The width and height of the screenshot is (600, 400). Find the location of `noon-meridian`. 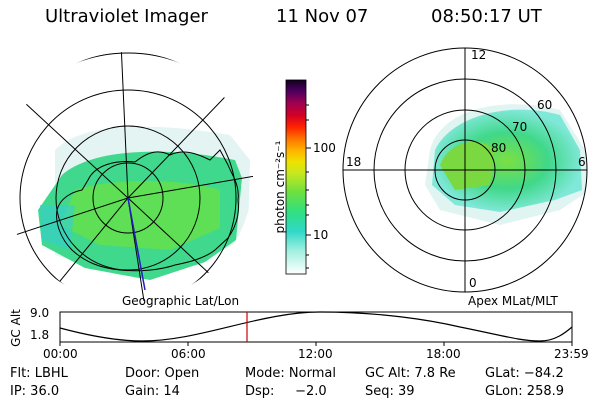

noon-meridian is located at coordinates (136, 244).